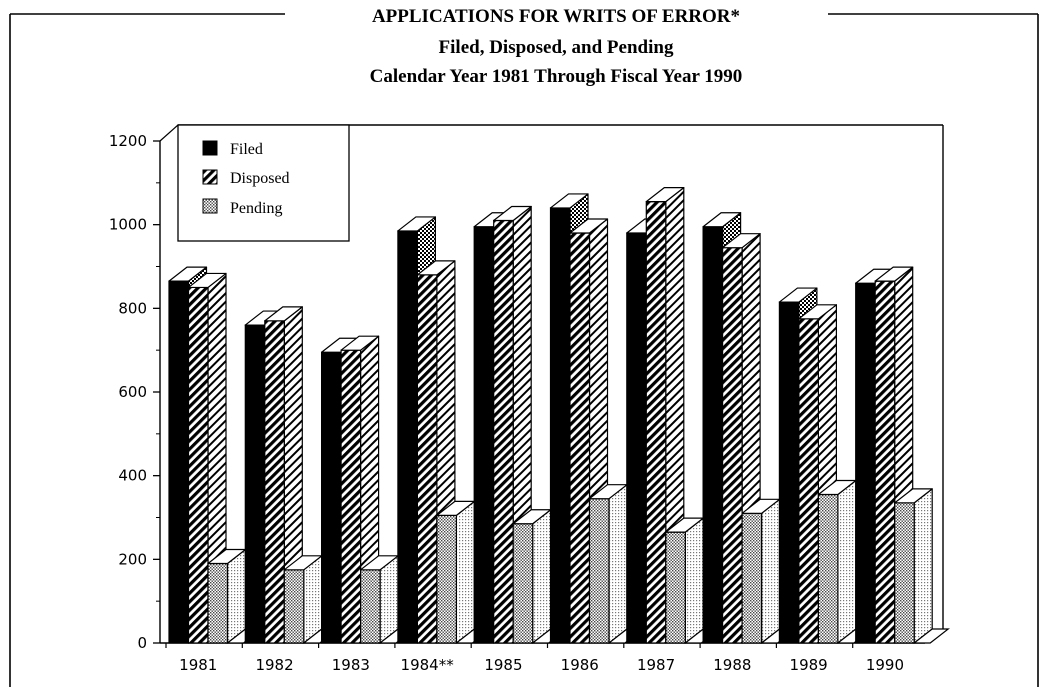  I want to click on y-tick-label-0: 0, so click(142, 643).